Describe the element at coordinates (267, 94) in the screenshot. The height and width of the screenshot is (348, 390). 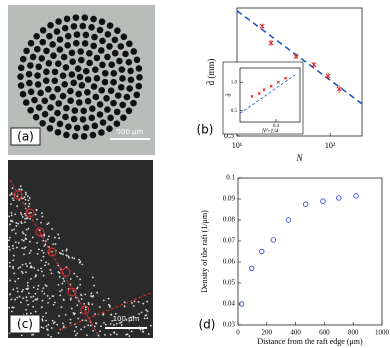
I see `fit-line` at that location.